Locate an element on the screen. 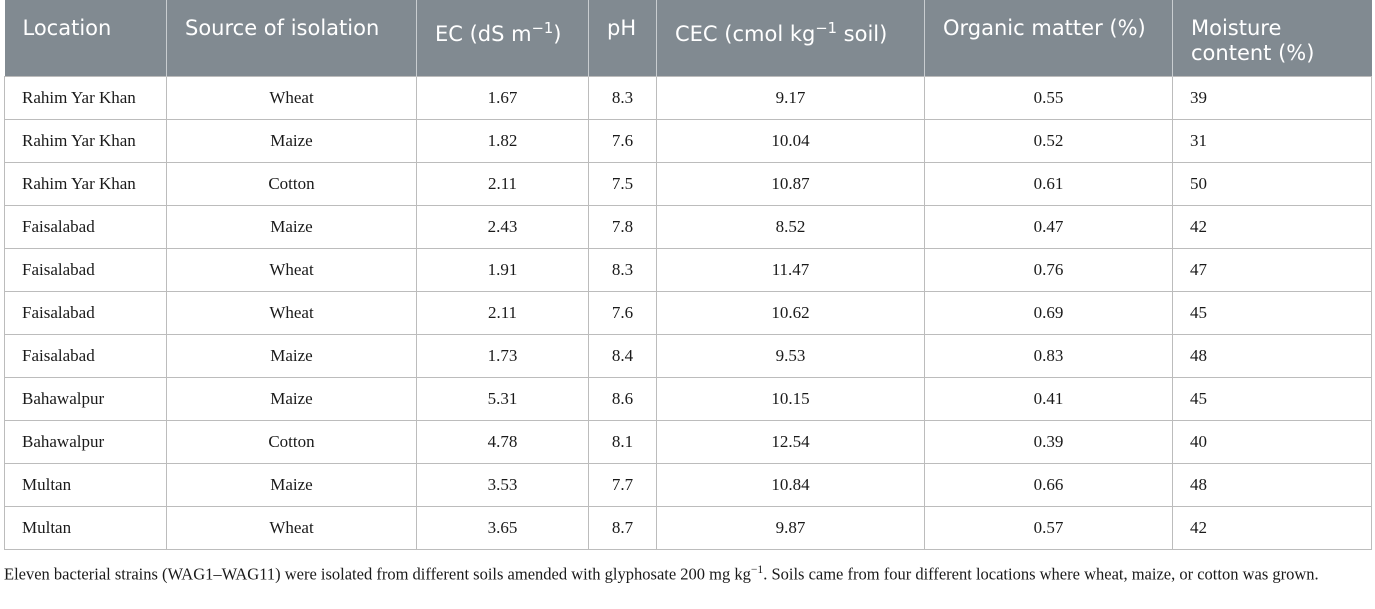 The height and width of the screenshot is (609, 1375). cell-moisture: 50 is located at coordinates (1272, 183).